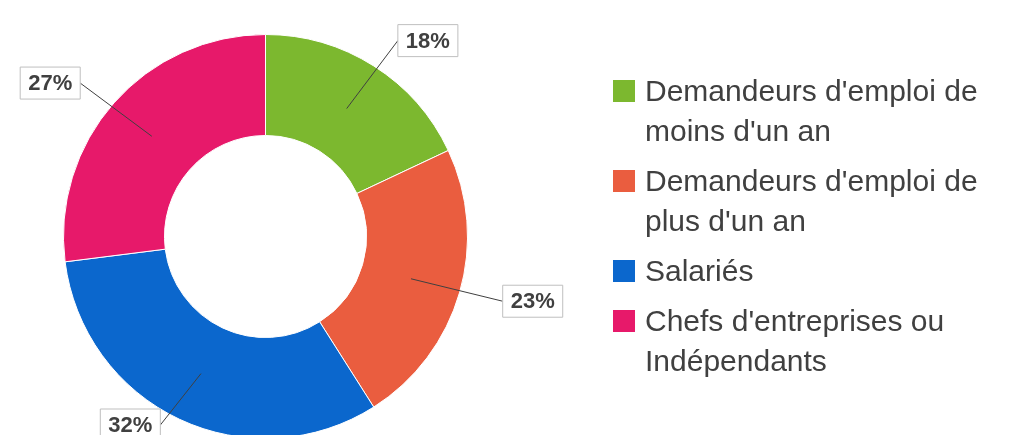 This screenshot has width=1025, height=435. I want to click on legend-label: Salariés, so click(699, 270).